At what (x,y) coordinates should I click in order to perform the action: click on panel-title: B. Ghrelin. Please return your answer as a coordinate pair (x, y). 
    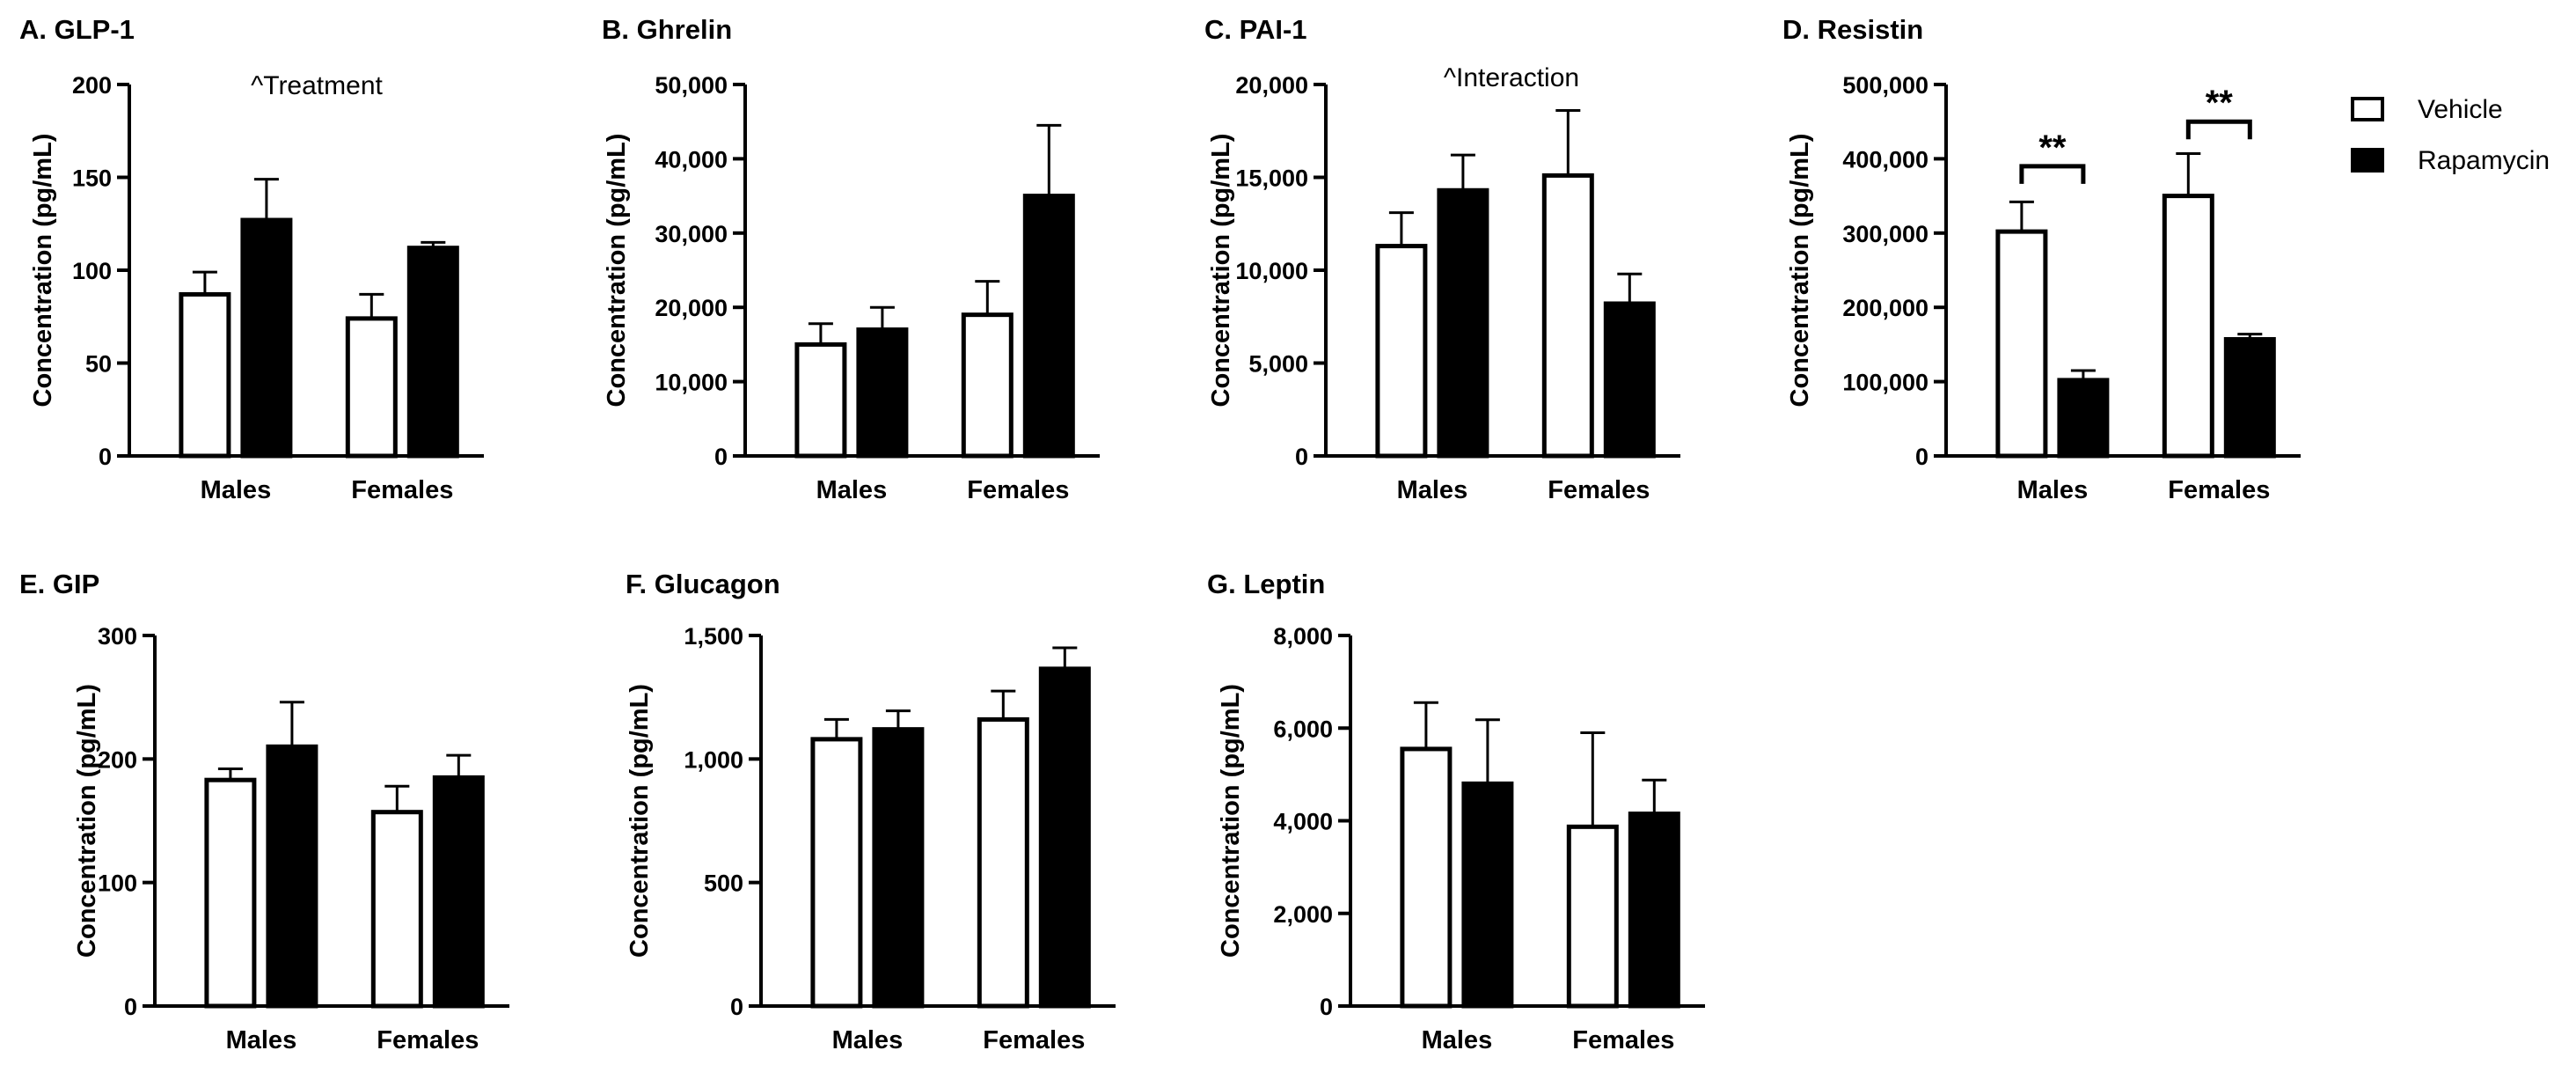
    Looking at the image, I should click on (667, 29).